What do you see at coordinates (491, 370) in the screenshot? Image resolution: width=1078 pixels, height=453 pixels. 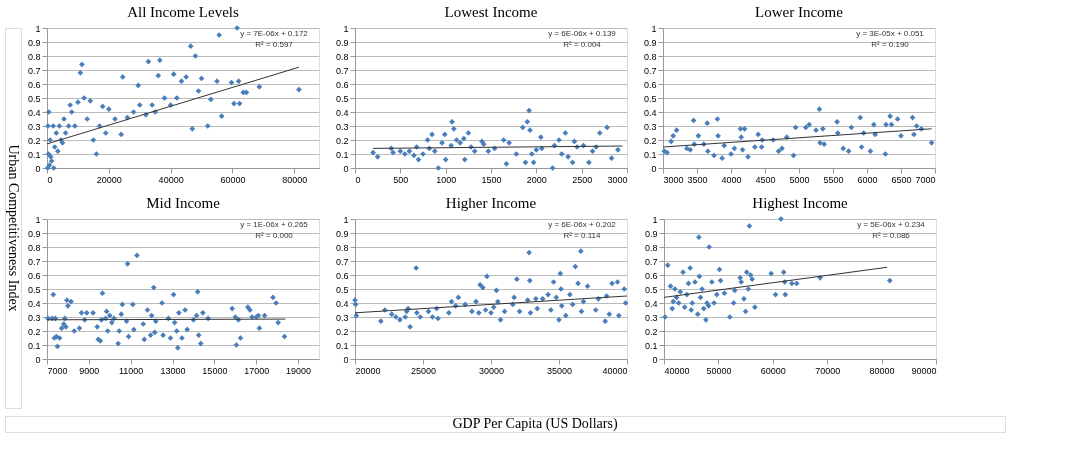 I see `x-tick-label: 30000` at bounding box center [491, 370].